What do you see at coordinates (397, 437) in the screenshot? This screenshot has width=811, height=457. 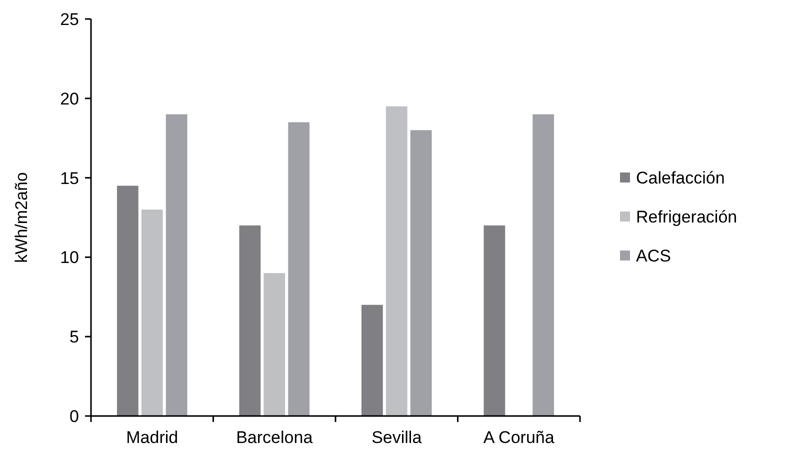 I see `x-tick-label: Sevilla` at bounding box center [397, 437].